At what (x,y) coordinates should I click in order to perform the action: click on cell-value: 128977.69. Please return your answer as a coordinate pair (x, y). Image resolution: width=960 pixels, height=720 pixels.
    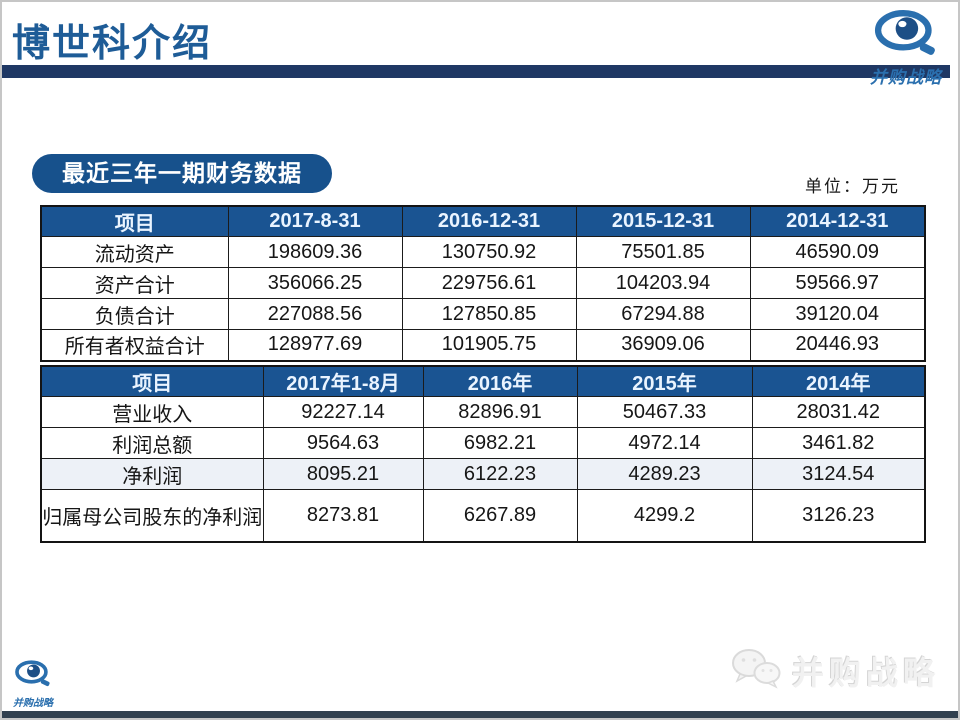
    Looking at the image, I should click on (315, 345).